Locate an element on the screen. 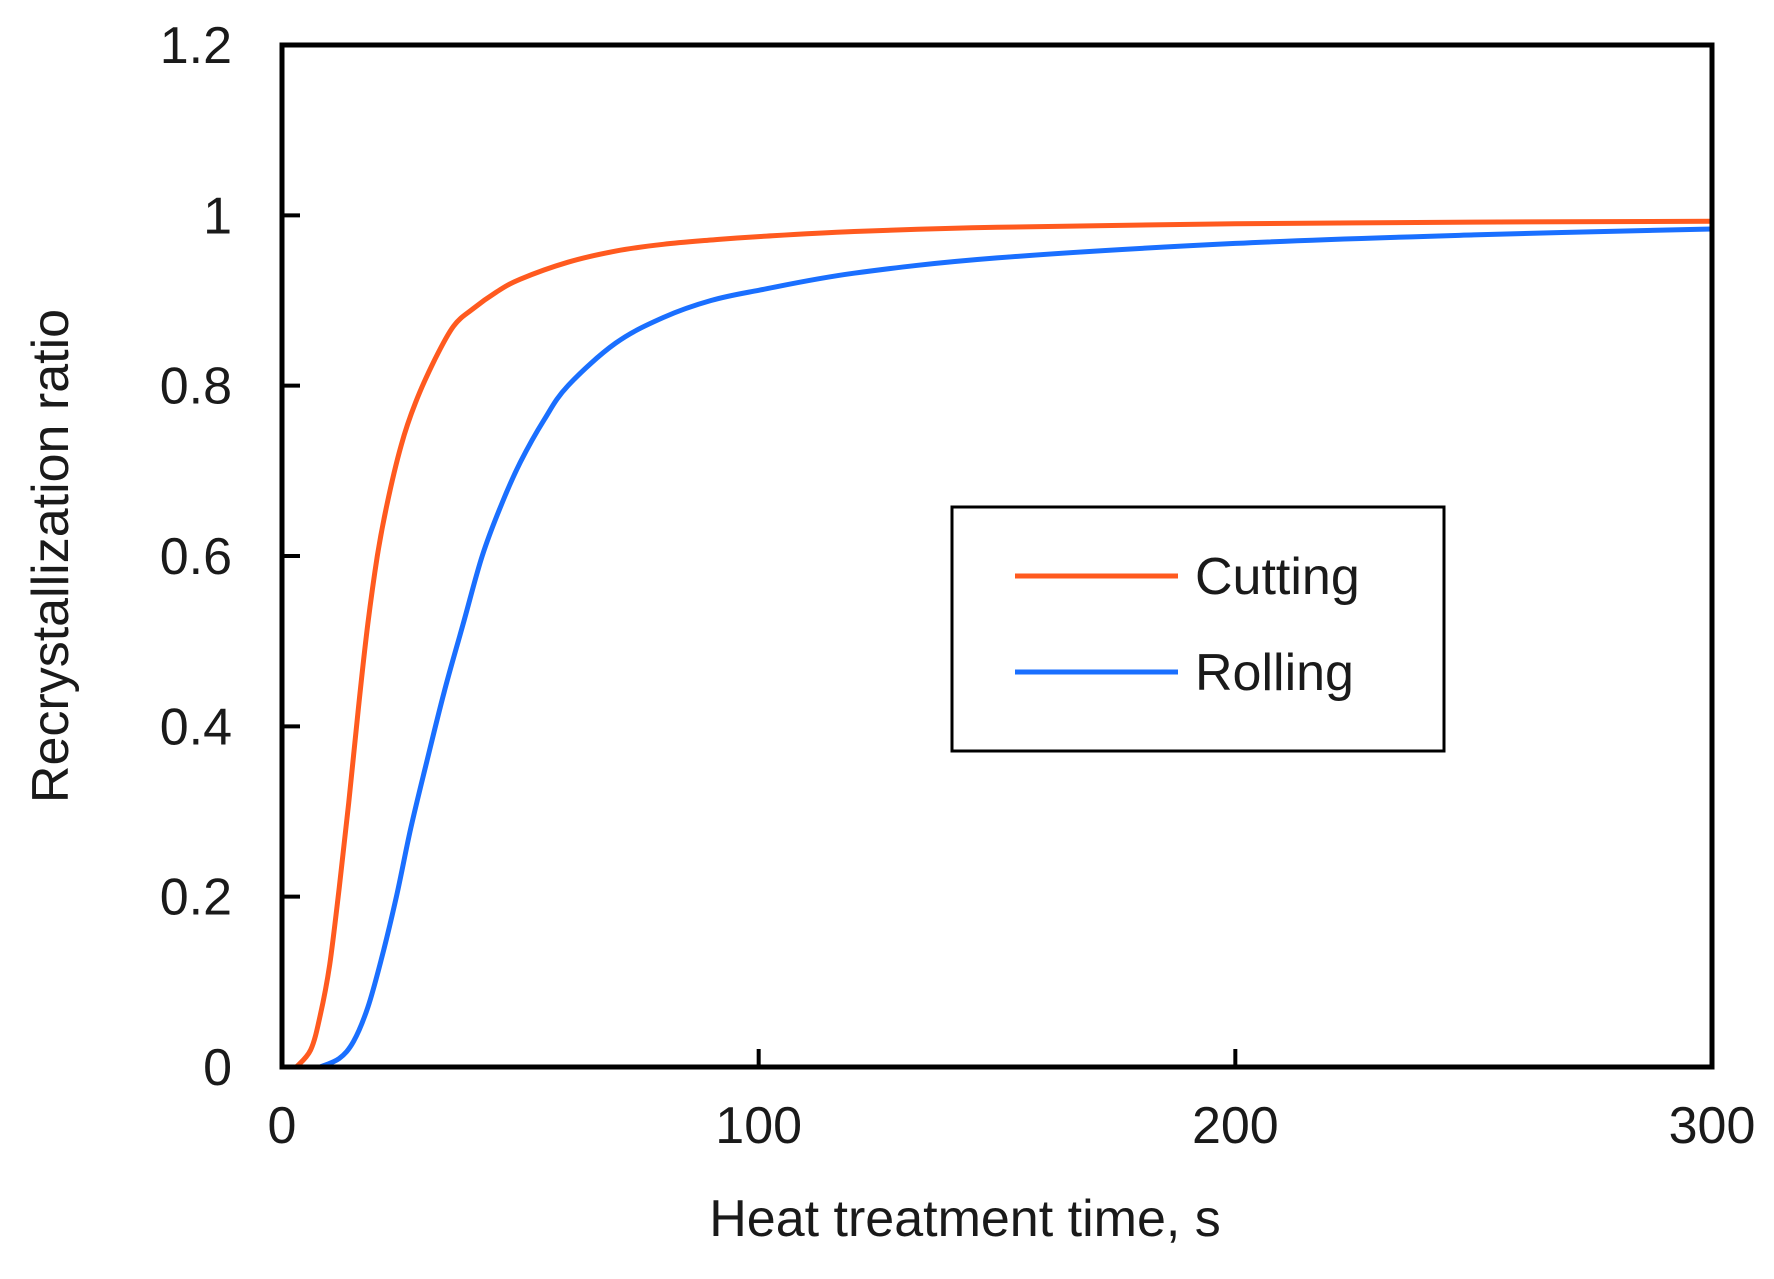 This screenshot has width=1774, height=1279. legend-label-cutting: Cutting is located at coordinates (1277, 577).